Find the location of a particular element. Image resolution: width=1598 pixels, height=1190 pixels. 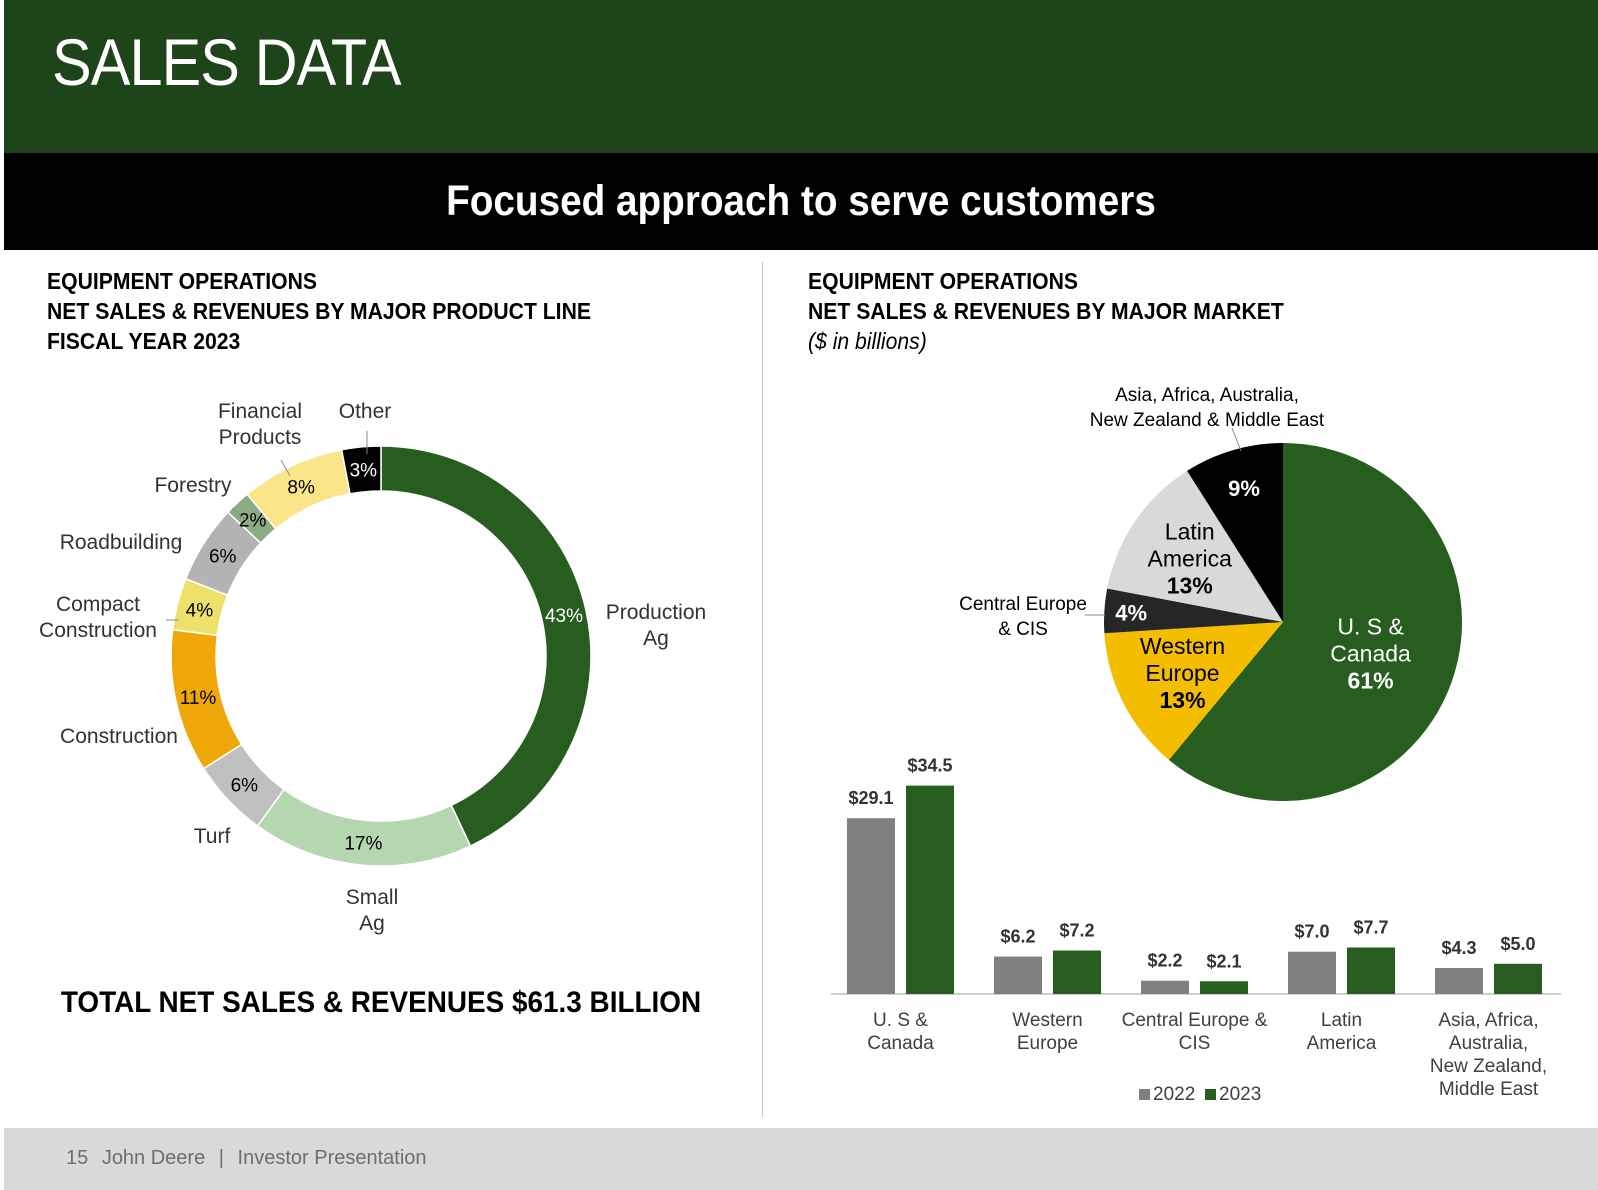

bar-value-label-2023-latin-america: $7.7 is located at coordinates (1370, 927).